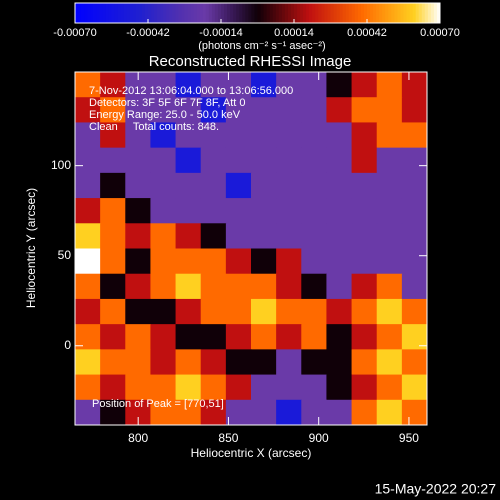 This screenshot has width=500, height=500. Describe the element at coordinates (167, 103) in the screenshot. I see `annotation: Detectors: 3F 5F 6F 7F 8F, Att 0` at that location.